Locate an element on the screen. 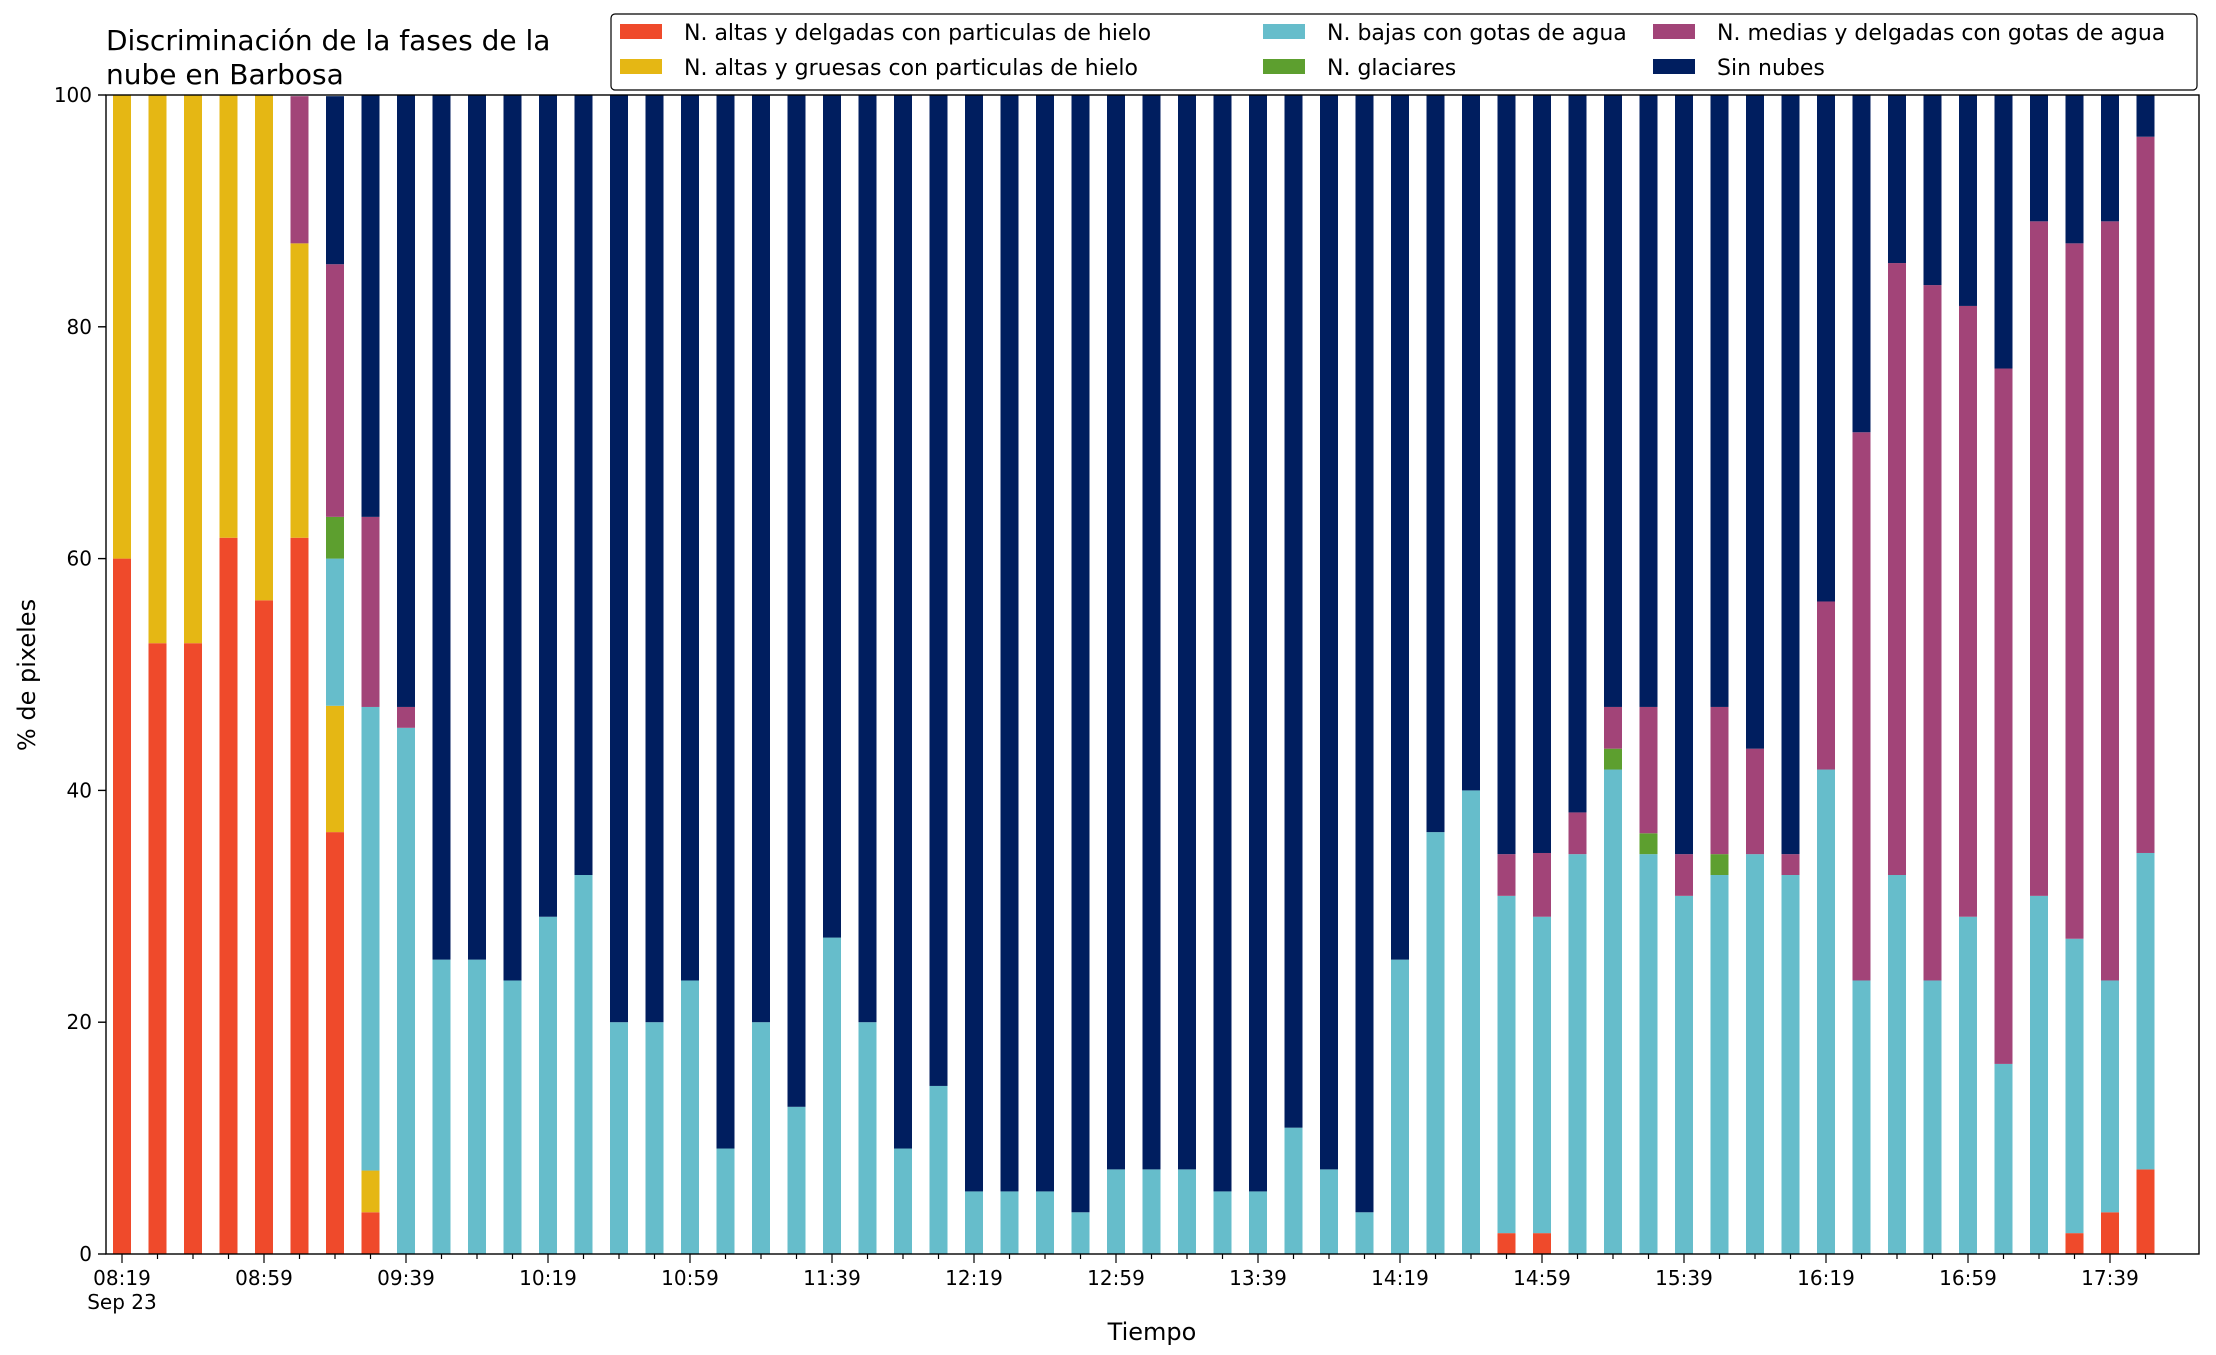 The width and height of the screenshot is (2216, 1355). x-tick-label: 12:59 is located at coordinates (1116, 1278).